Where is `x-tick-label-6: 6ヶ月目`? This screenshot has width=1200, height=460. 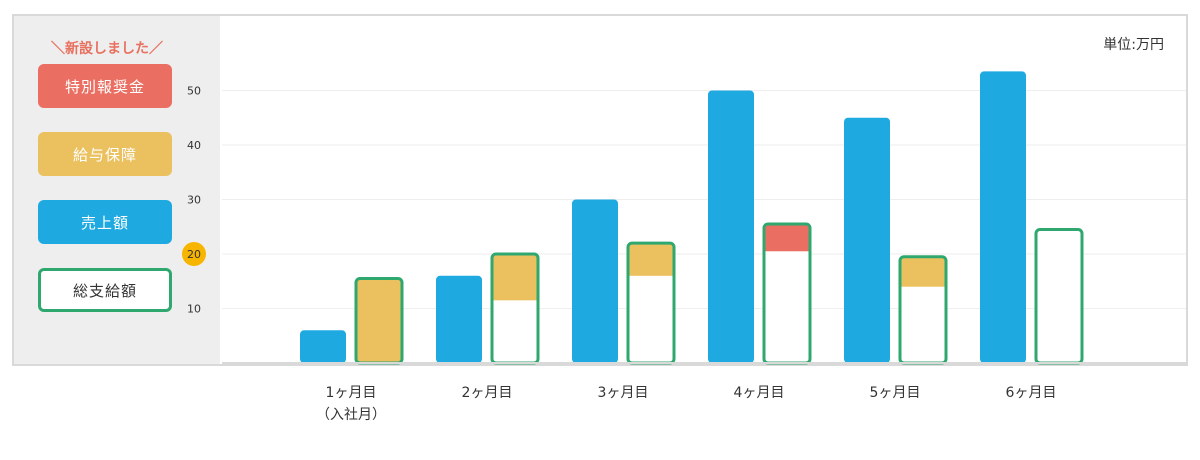 x-tick-label-6: 6ヶ月目 is located at coordinates (1031, 393).